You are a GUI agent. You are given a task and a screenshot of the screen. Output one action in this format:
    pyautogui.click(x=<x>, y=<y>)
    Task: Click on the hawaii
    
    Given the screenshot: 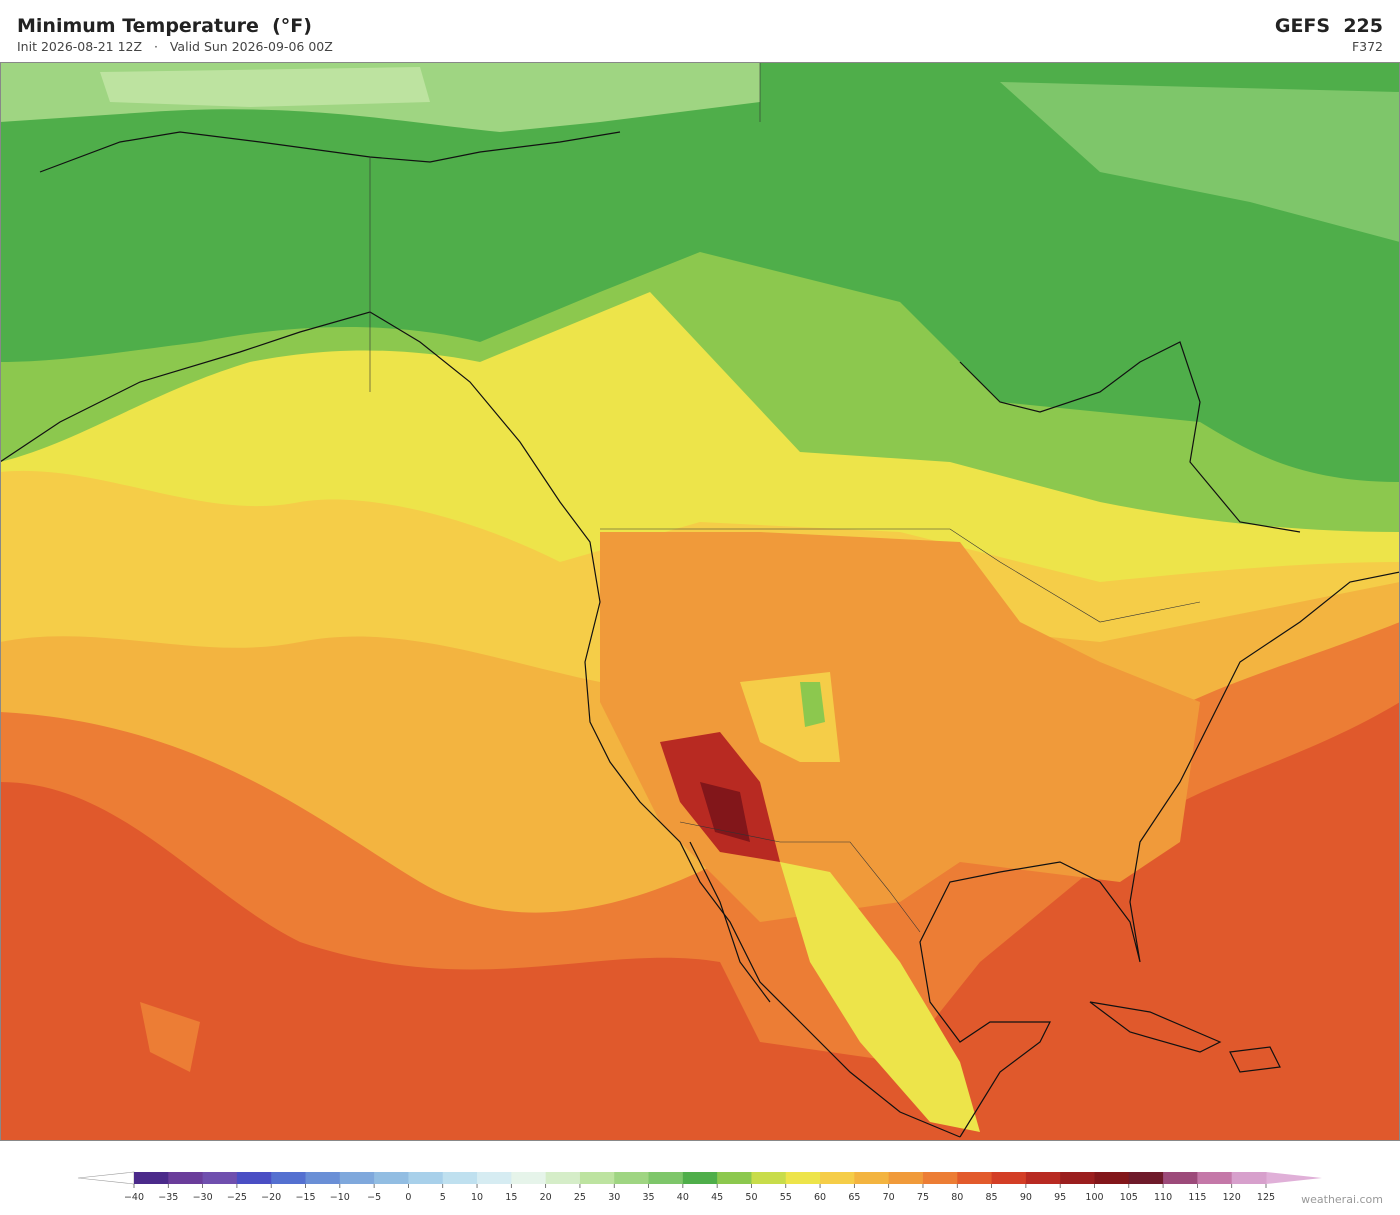 What is the action you would take?
    pyautogui.click(x=170, y=1037)
    